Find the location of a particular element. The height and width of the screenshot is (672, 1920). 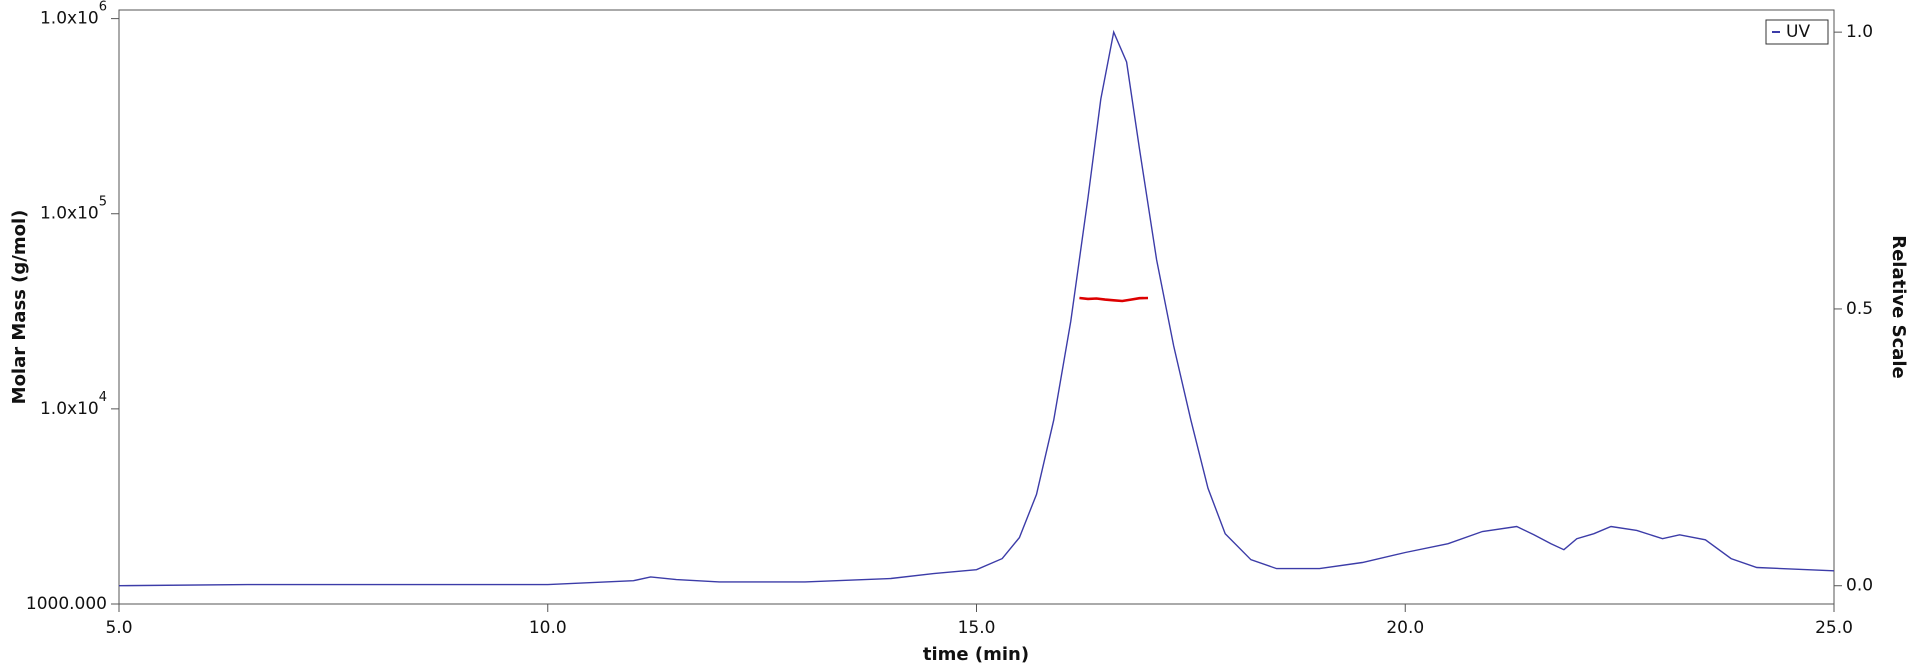

y-tick-label: 1.0x10⁴ is located at coordinates (73, 404).